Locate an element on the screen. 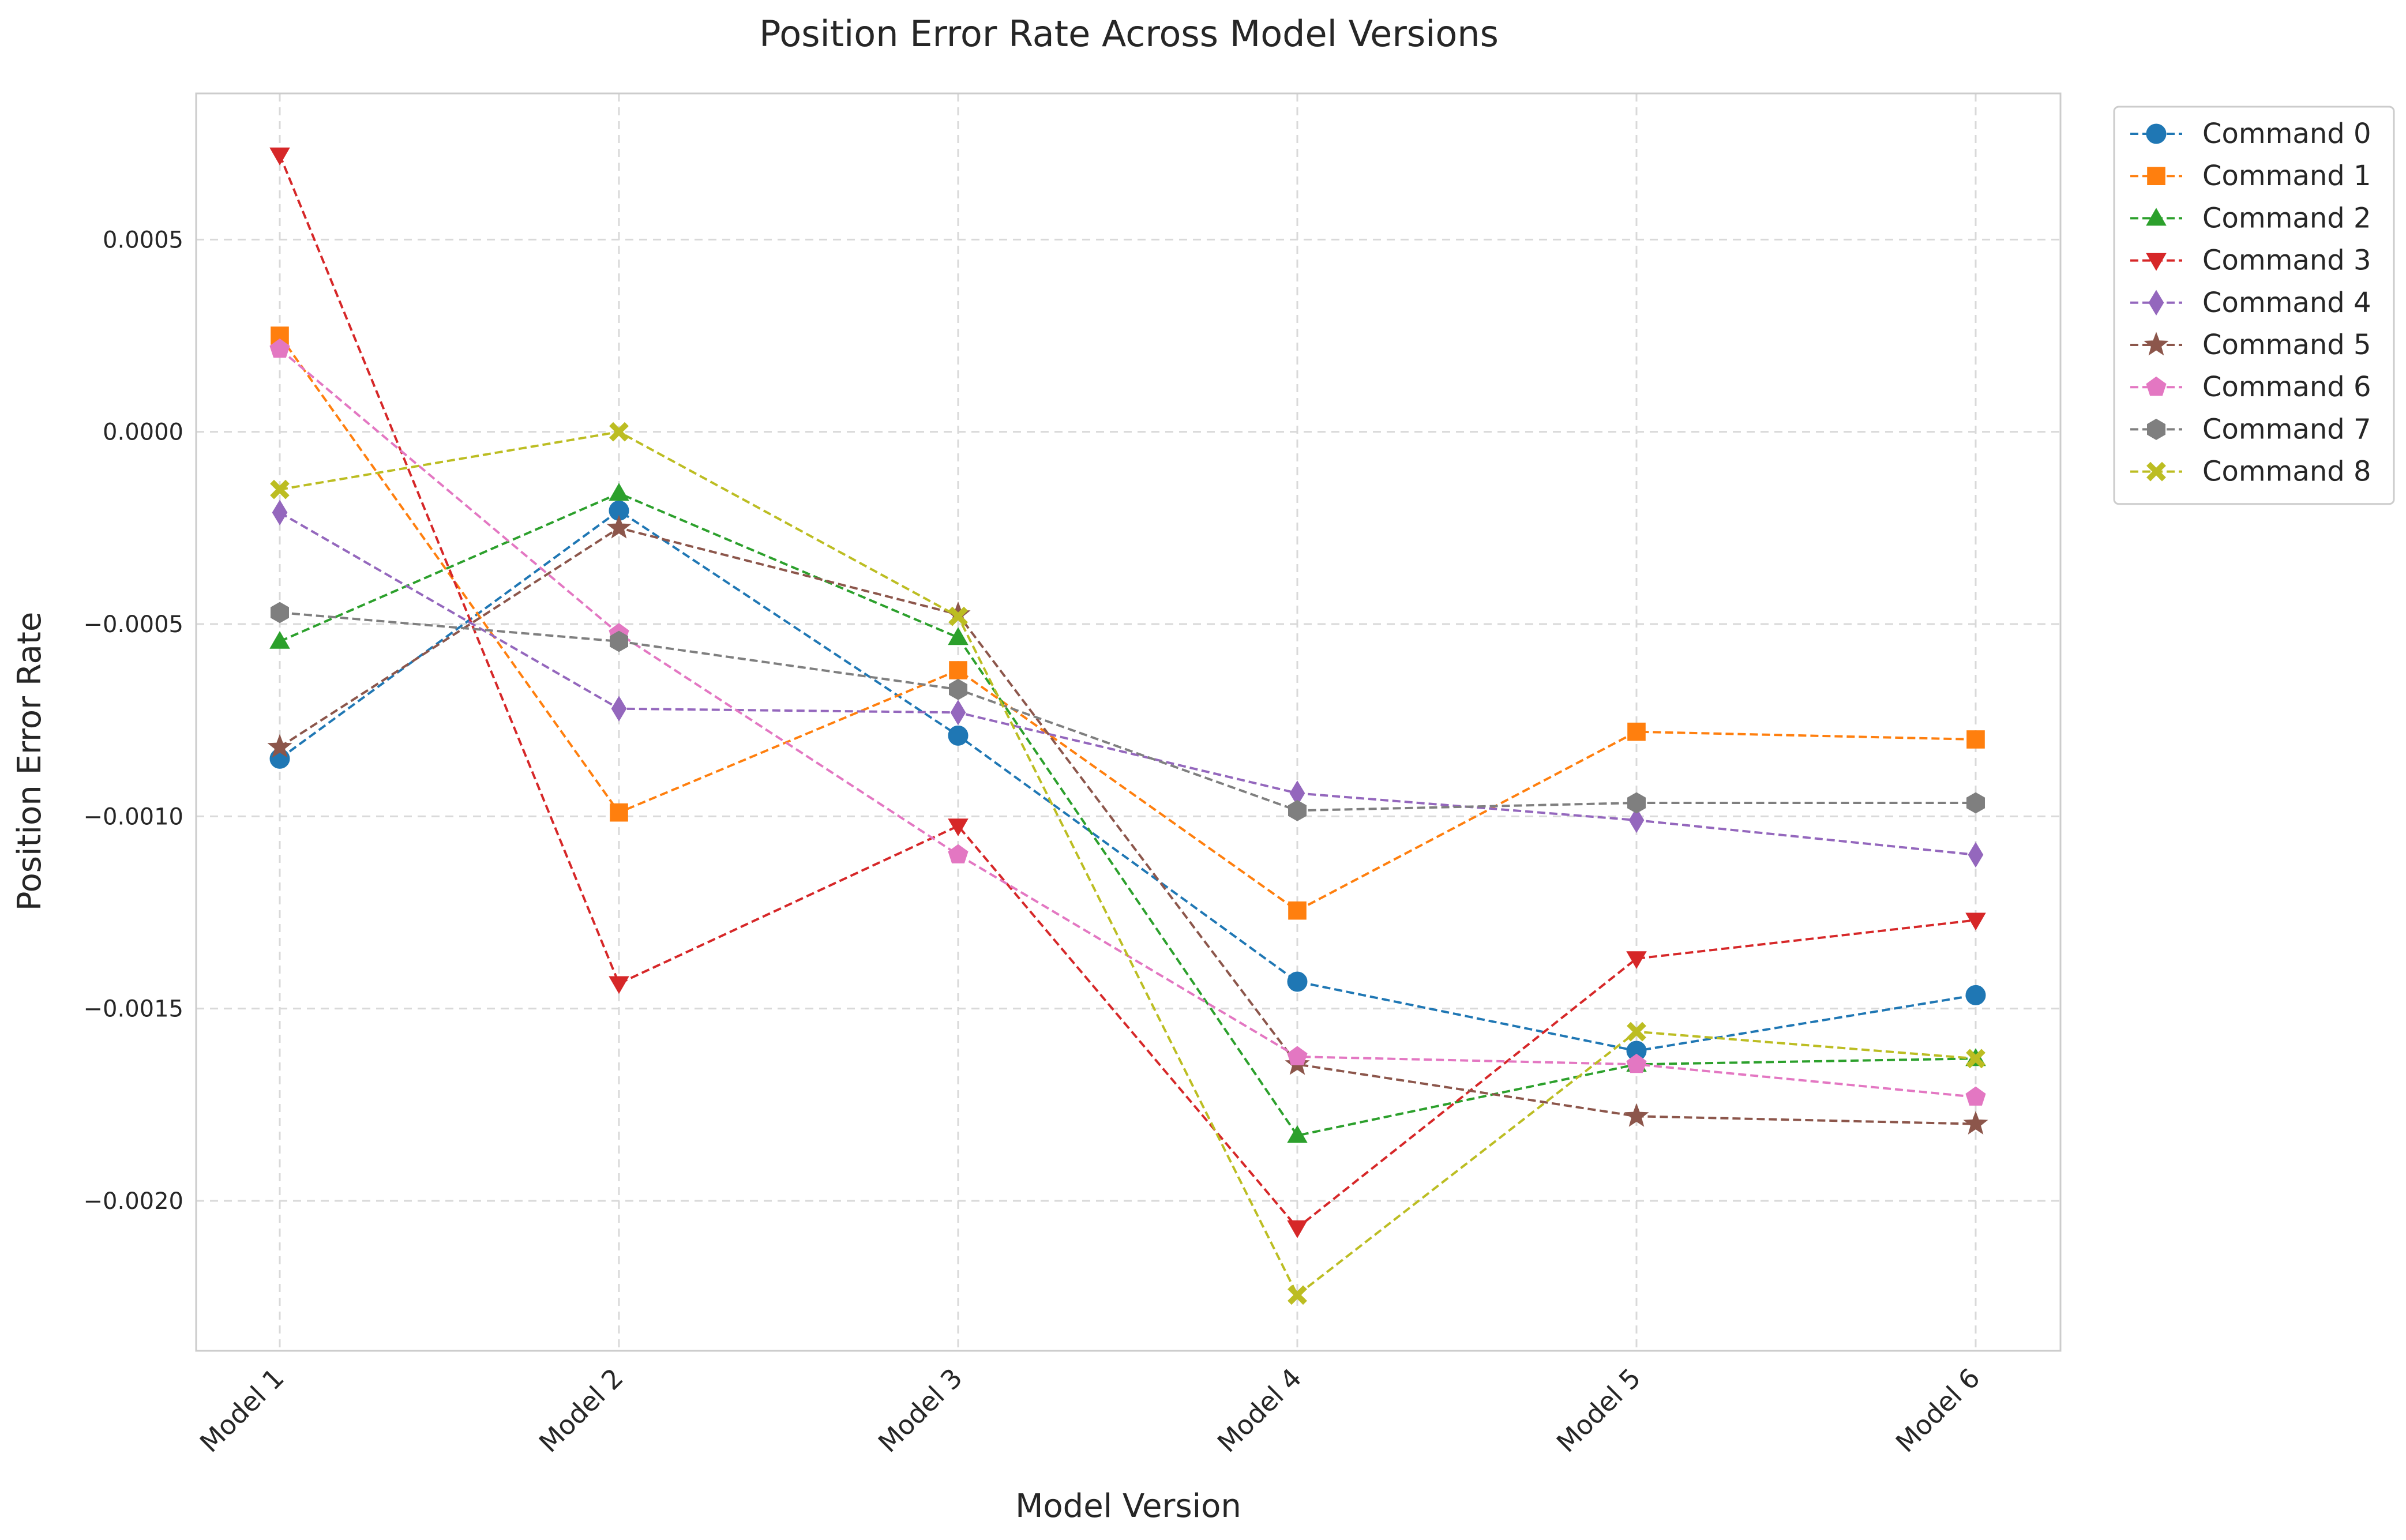  y-tick-label: 0.0005 is located at coordinates (143, 240).